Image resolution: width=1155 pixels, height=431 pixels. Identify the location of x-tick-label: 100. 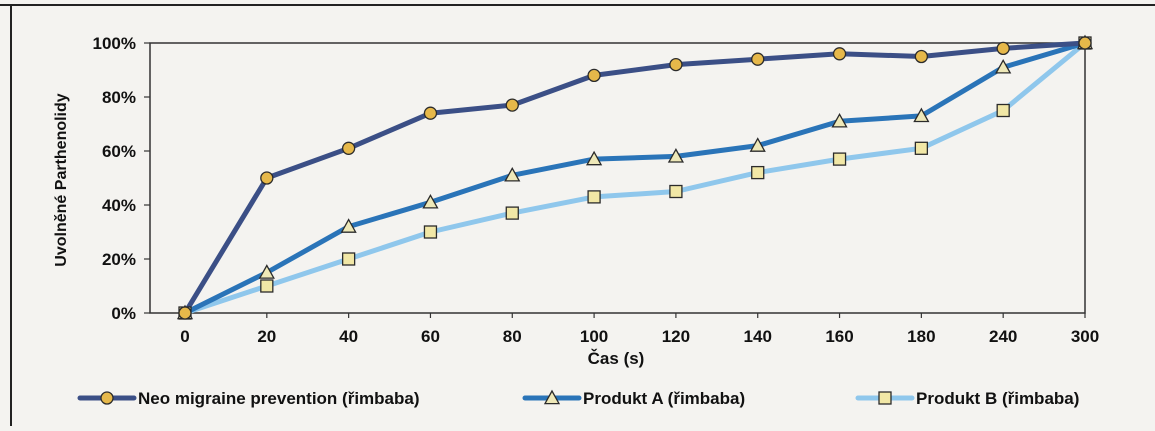
(594, 336).